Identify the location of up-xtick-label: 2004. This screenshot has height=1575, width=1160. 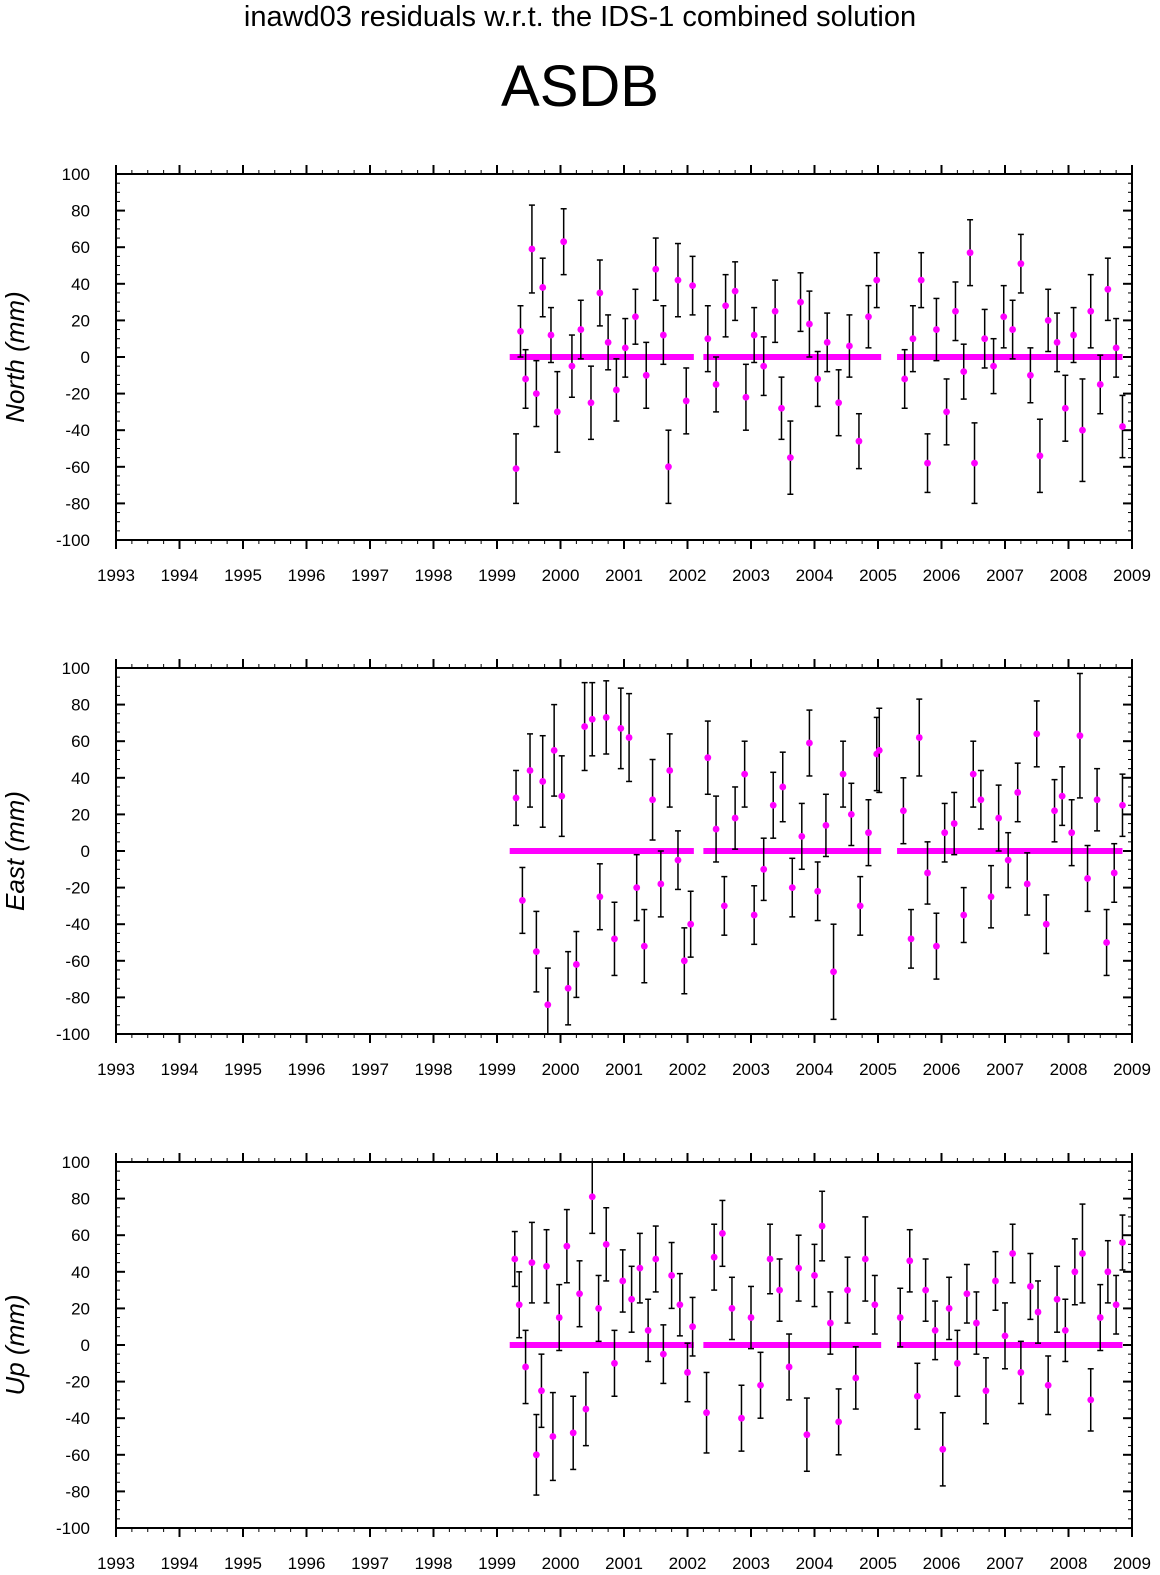
(815, 1563).